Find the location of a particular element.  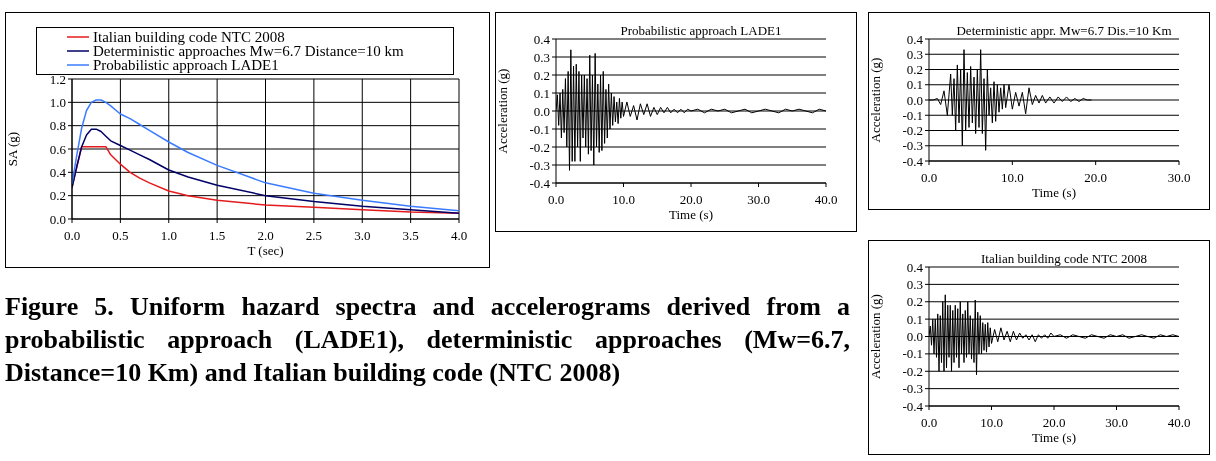

x-tick-label: 1.0 is located at coordinates (168, 236).